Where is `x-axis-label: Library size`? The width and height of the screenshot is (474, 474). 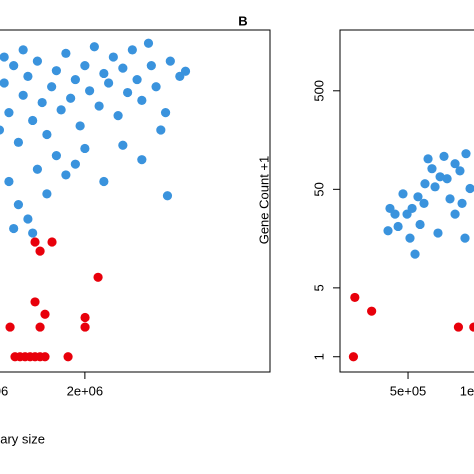
x-axis-label: Library size is located at coordinates (22, 438).